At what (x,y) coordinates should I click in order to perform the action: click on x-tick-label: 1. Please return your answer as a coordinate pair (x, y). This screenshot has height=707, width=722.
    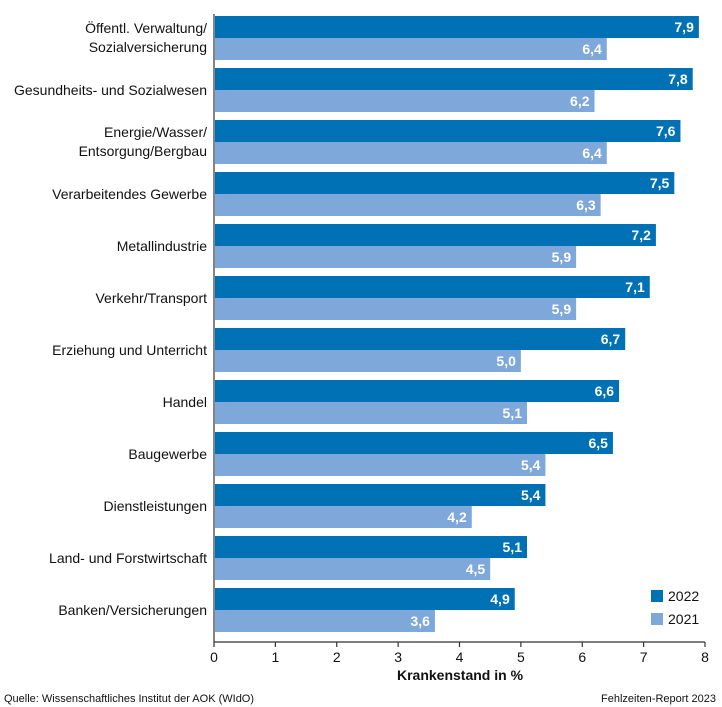
    Looking at the image, I should click on (275, 657).